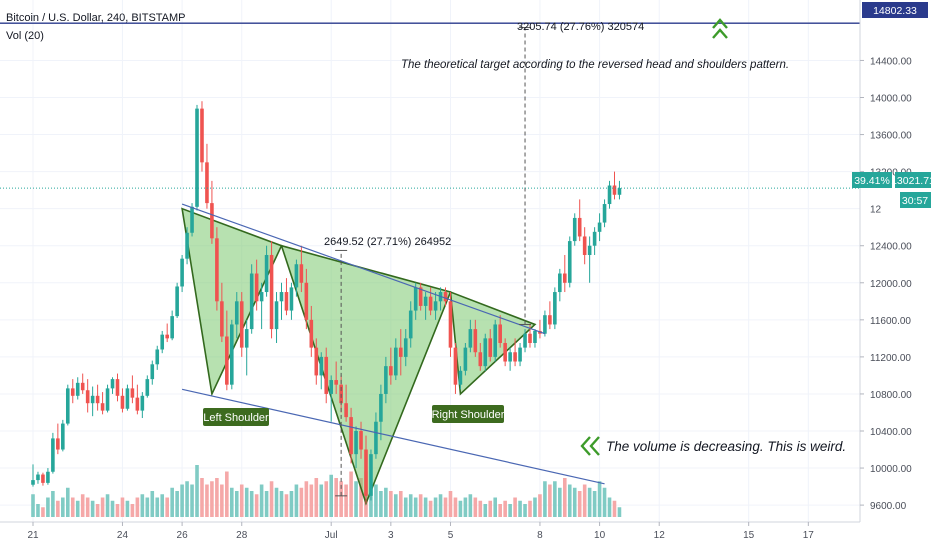 Image resolution: width=932 pixels, height=550 pixels. Describe the element at coordinates (393, 436) in the screenshot. I see `lower-trendline` at that location.